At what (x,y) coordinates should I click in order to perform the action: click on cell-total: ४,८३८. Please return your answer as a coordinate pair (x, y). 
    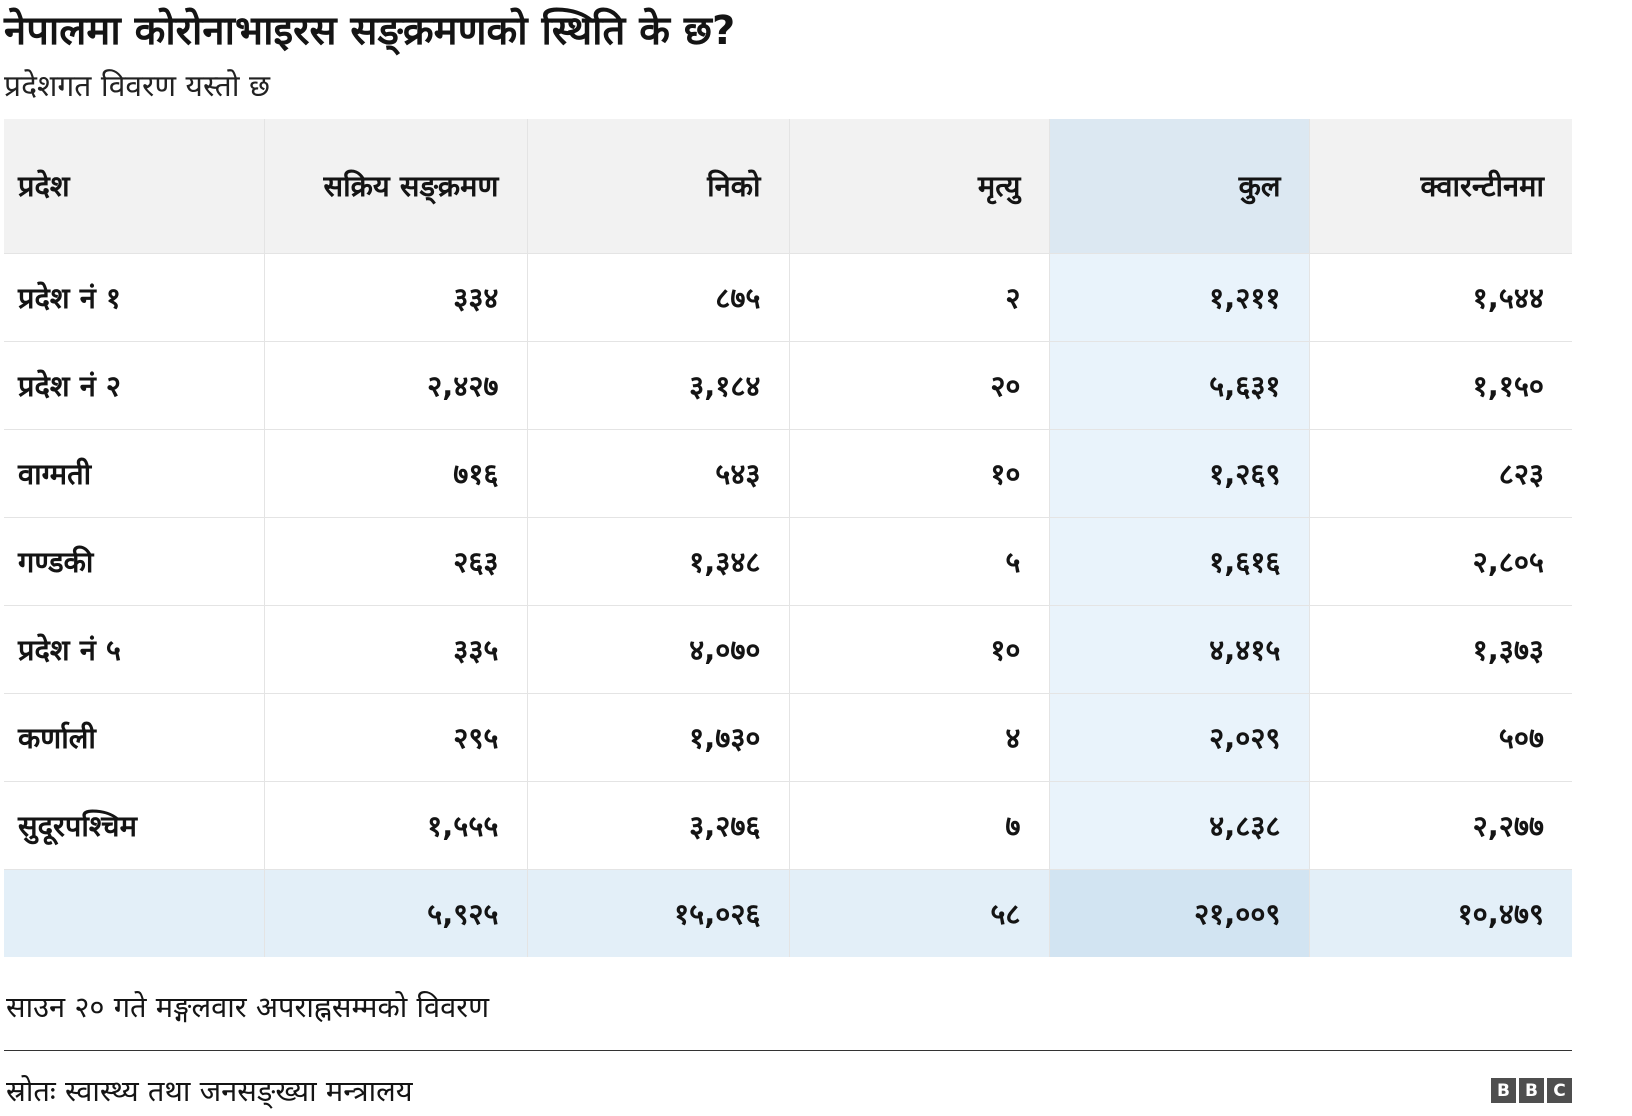
    Looking at the image, I should click on (1179, 825).